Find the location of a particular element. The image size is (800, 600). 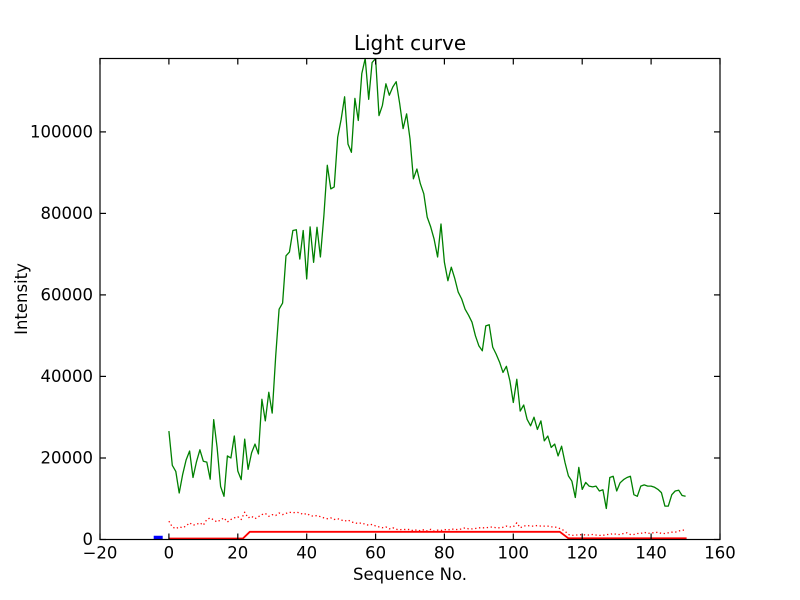

x-tick-label: 0 is located at coordinates (169, 553).